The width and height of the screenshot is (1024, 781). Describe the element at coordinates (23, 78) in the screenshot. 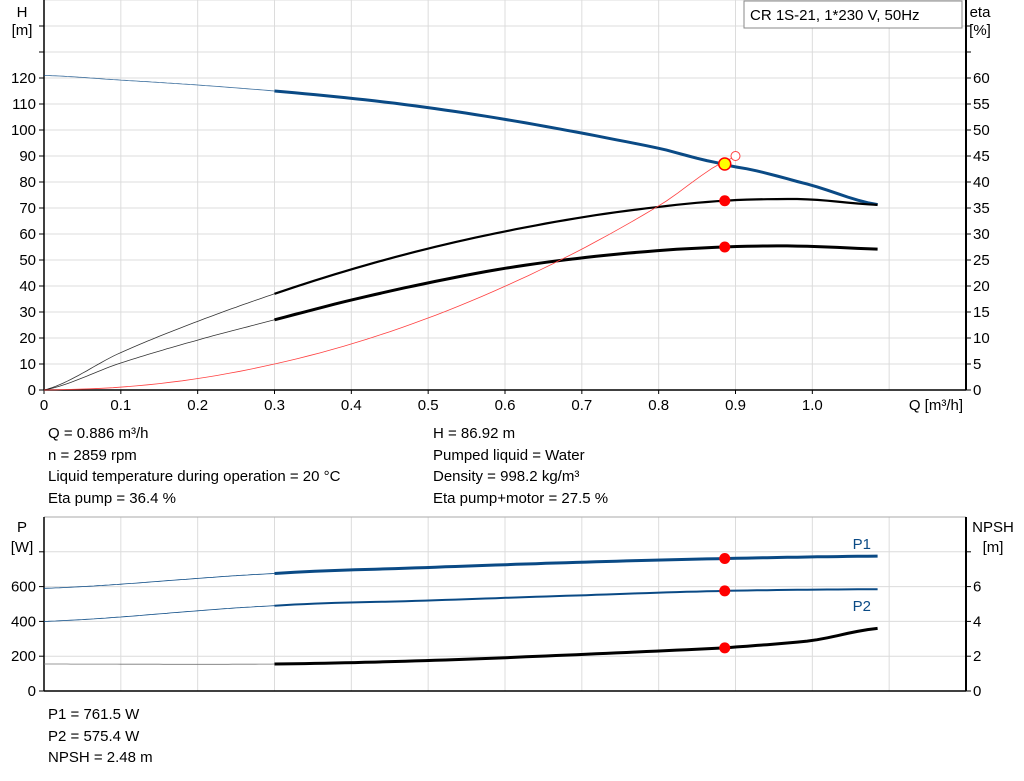

I see `y-left-tick-label: 120` at that location.